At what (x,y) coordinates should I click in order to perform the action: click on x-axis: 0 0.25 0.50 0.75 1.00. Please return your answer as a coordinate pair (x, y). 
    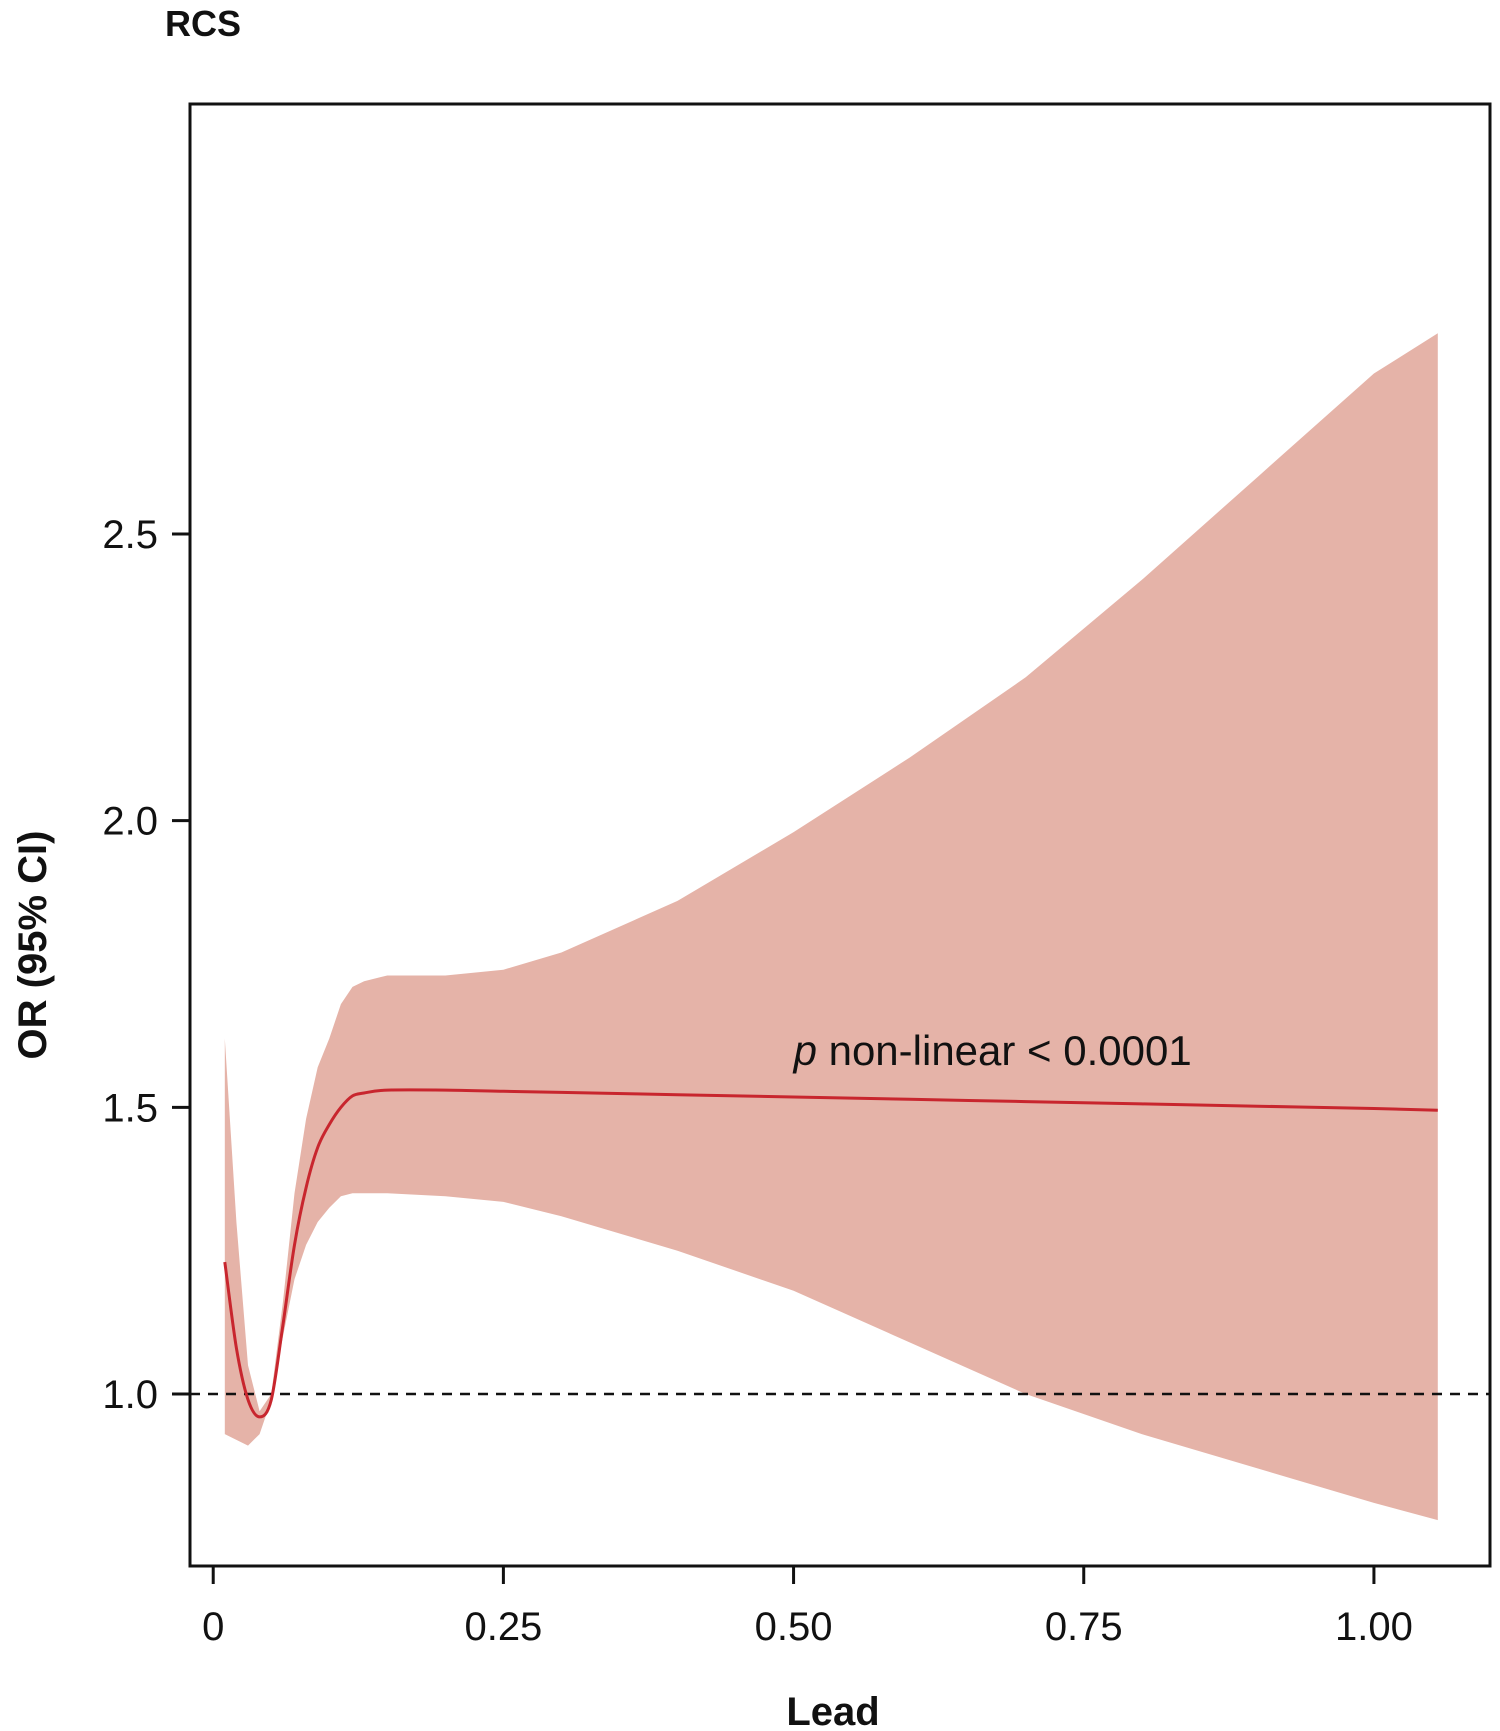
    Looking at the image, I should click on (807, 1607).